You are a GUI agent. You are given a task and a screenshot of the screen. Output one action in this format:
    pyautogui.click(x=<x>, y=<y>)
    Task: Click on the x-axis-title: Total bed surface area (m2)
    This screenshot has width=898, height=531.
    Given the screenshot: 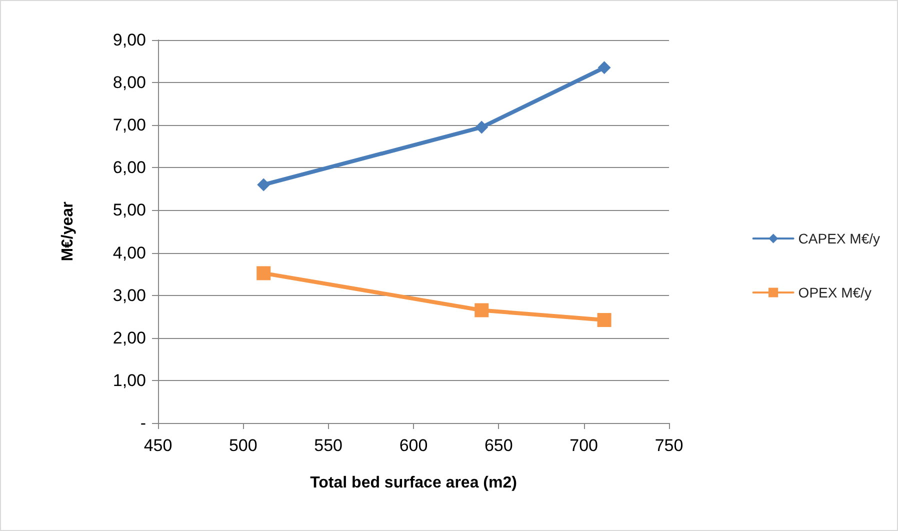 What is the action you would take?
    pyautogui.click(x=413, y=483)
    